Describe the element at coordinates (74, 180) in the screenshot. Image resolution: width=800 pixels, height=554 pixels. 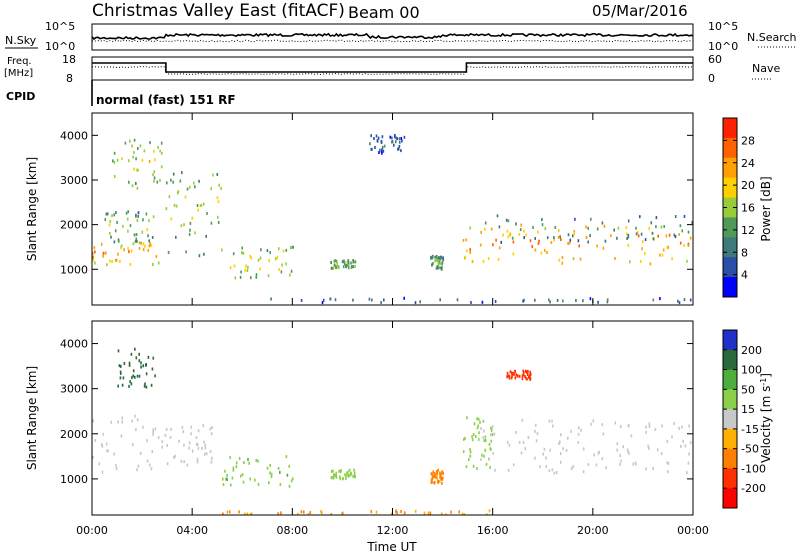
I see `y-tick-label: 3000` at that location.